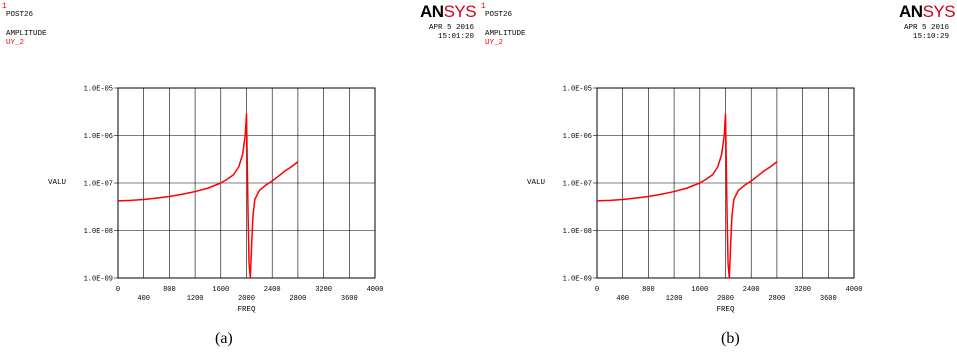 The width and height of the screenshot is (957, 355). I want to click on caption-b: (b), so click(730, 338).